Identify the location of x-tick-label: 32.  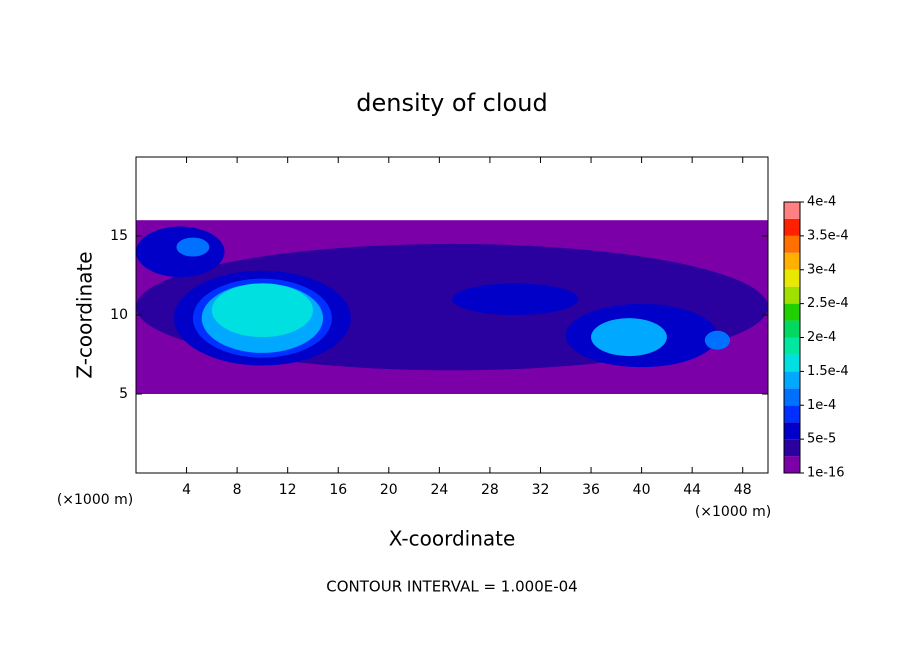
(541, 490).